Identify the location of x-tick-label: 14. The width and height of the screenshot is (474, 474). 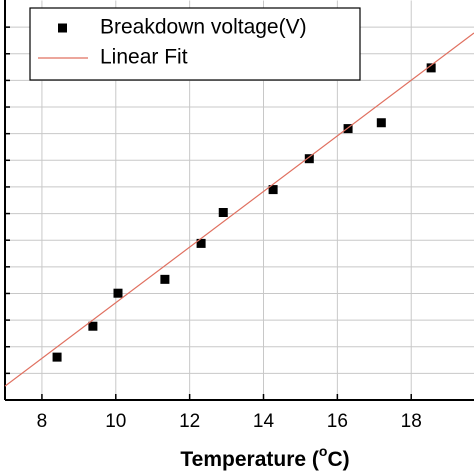
(264, 421).